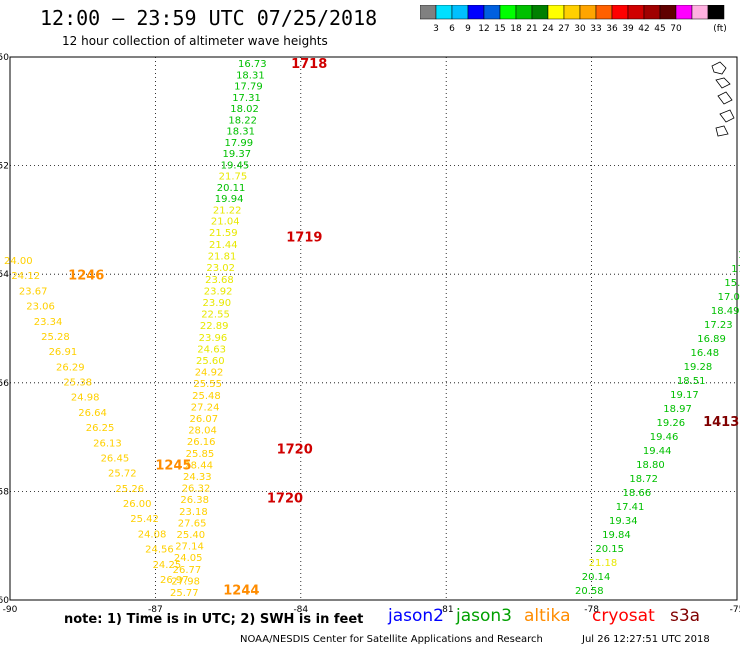 This screenshot has width=740, height=650. What do you see at coordinates (188, 558) in the screenshot?
I see `swh-value: 24.05` at bounding box center [188, 558].